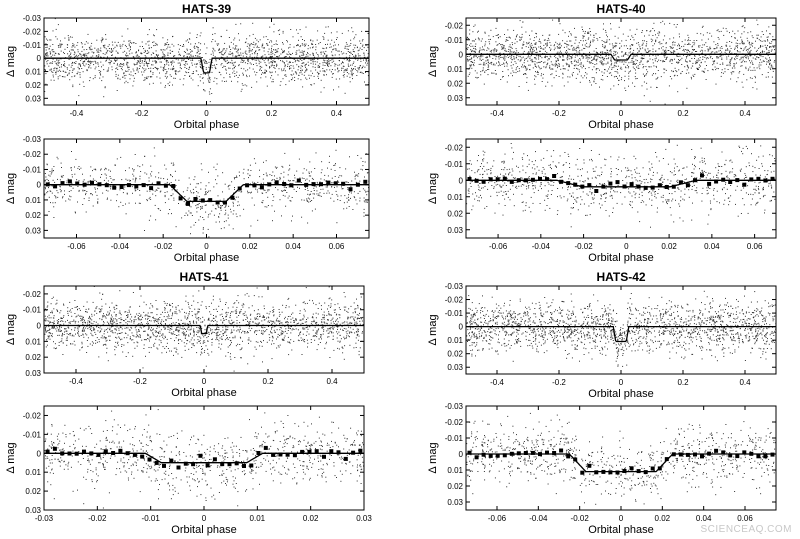 Image resolution: width=800 pixels, height=539 pixels. Describe the element at coordinates (455, 83) in the screenshot. I see `y-tick-label: 0.02` at that location.